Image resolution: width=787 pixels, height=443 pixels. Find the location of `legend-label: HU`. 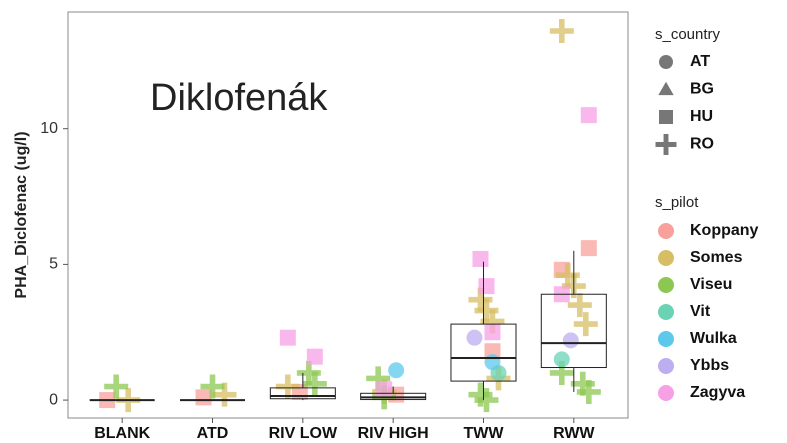

legend-label: HU is located at coordinates (701, 116).